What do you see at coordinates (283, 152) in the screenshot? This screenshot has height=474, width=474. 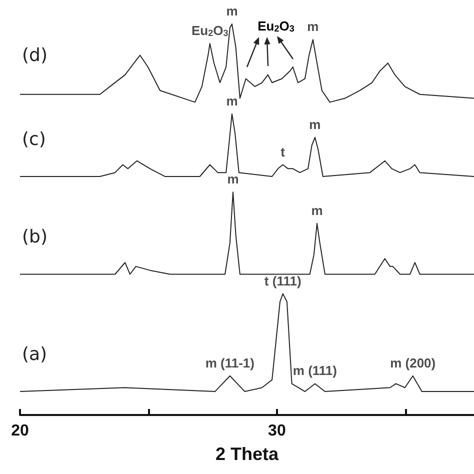 I see `annotation: t` at bounding box center [283, 152].